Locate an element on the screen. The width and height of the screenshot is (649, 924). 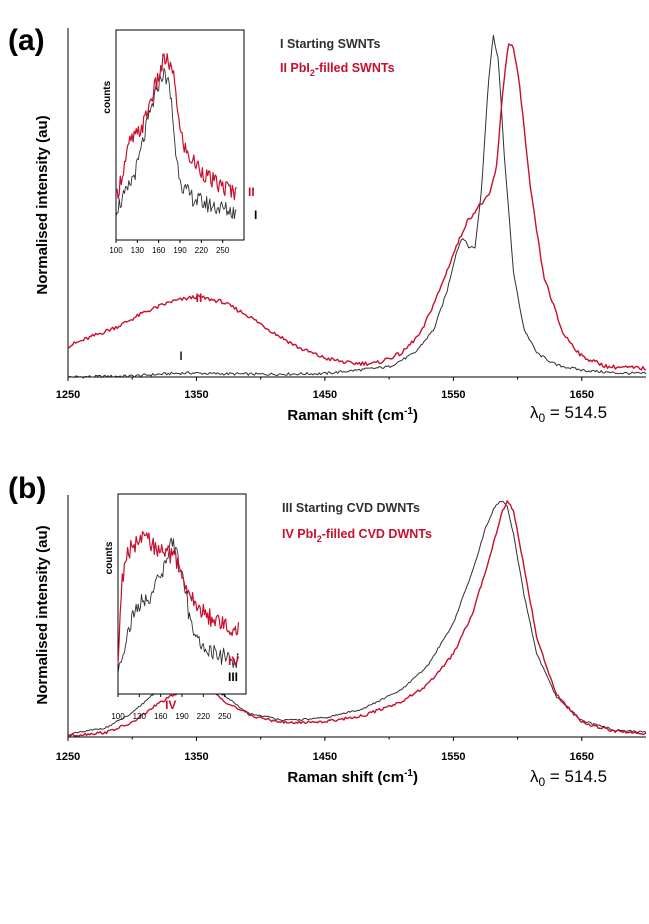
legend-entry: I Starting SWNTs is located at coordinates (330, 44).